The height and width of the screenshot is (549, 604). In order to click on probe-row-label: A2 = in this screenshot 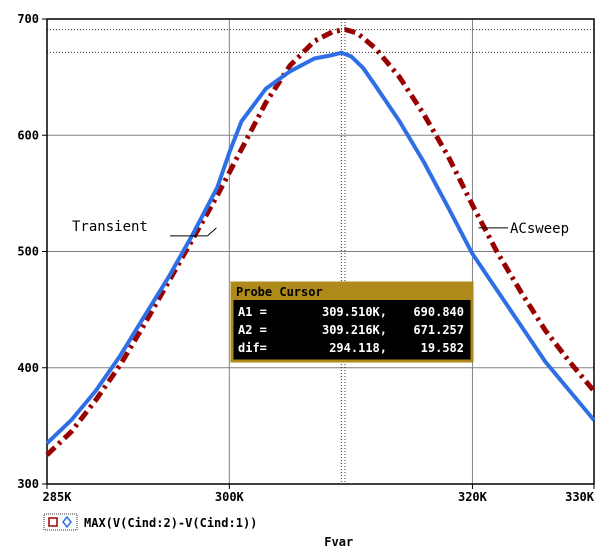, I will do `click(252, 330)`.